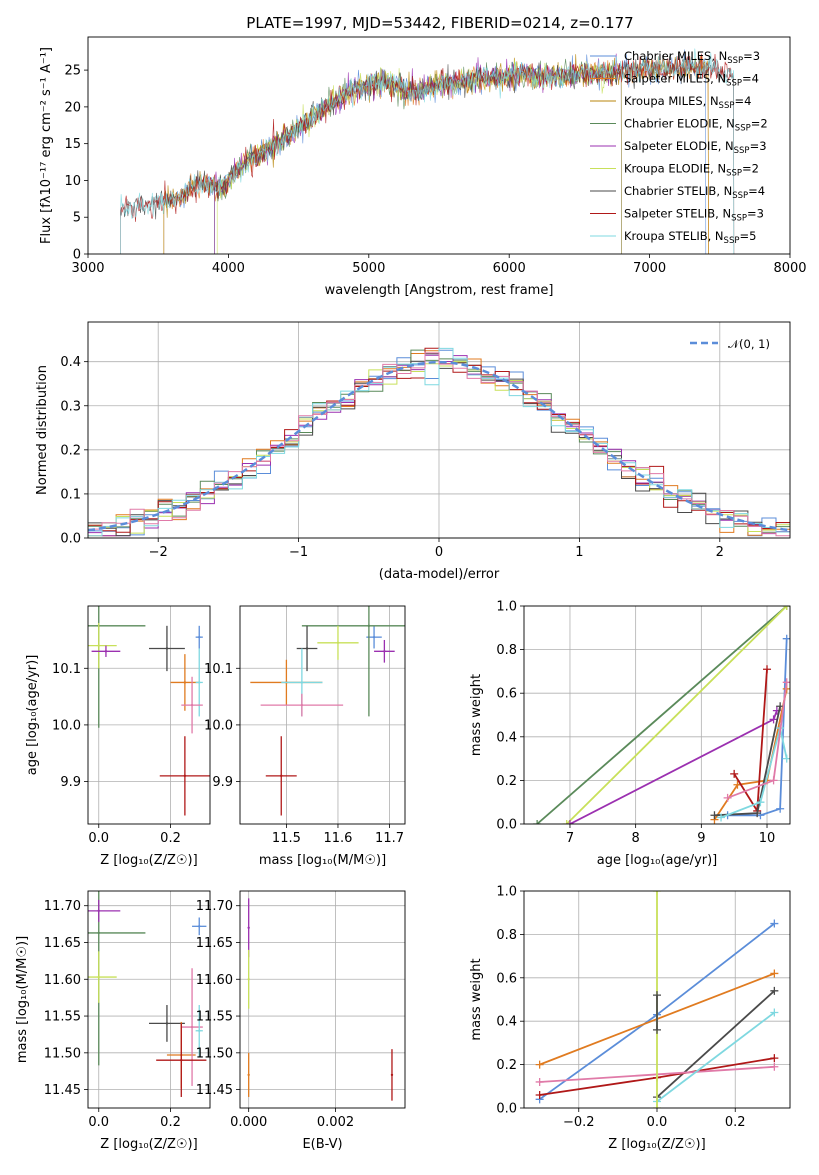 This screenshot has width=819, height=1175. I want to click on y-tick-label: 11.50, so click(62, 1053).